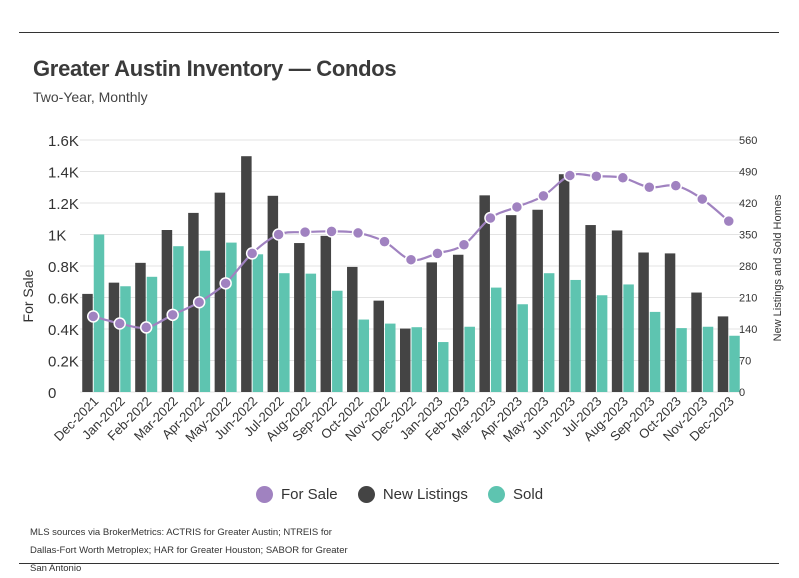  I want to click on y-right-tick-label: 490, so click(748, 173).